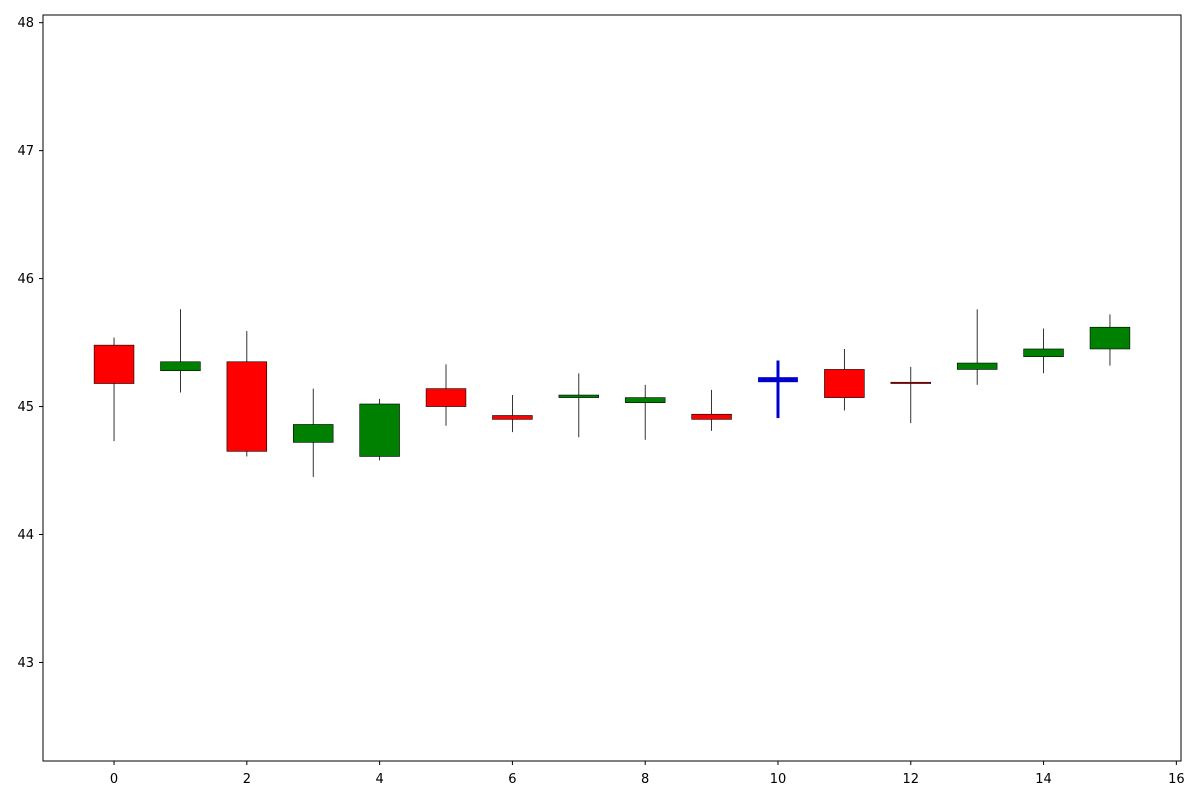 This screenshot has height=800, width=1200. What do you see at coordinates (25, 151) in the screenshot?
I see `y-tick-label-47: 47` at bounding box center [25, 151].